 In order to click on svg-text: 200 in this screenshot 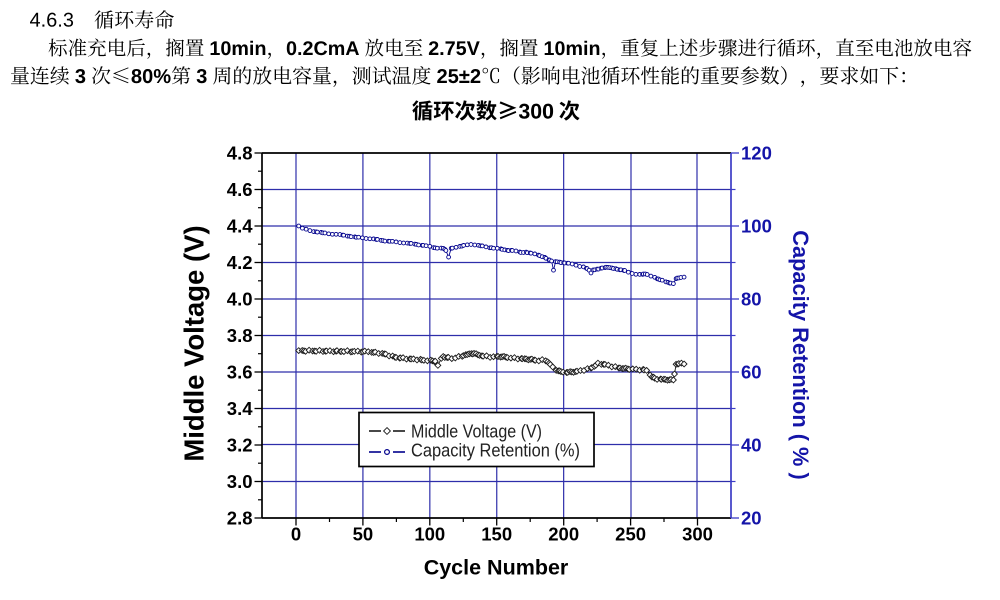, I will do `click(563, 534)`.